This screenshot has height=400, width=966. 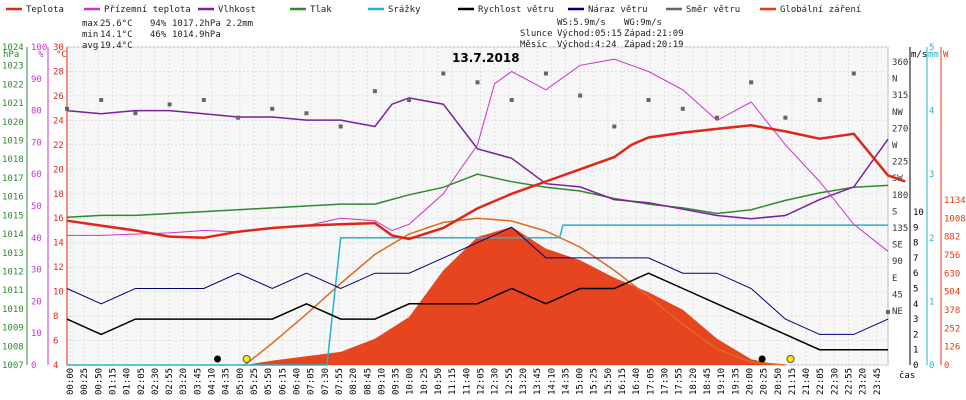 What do you see at coordinates (13, 347) in the screenshot?
I see `tick-hpa-16: 1008` at bounding box center [13, 347].